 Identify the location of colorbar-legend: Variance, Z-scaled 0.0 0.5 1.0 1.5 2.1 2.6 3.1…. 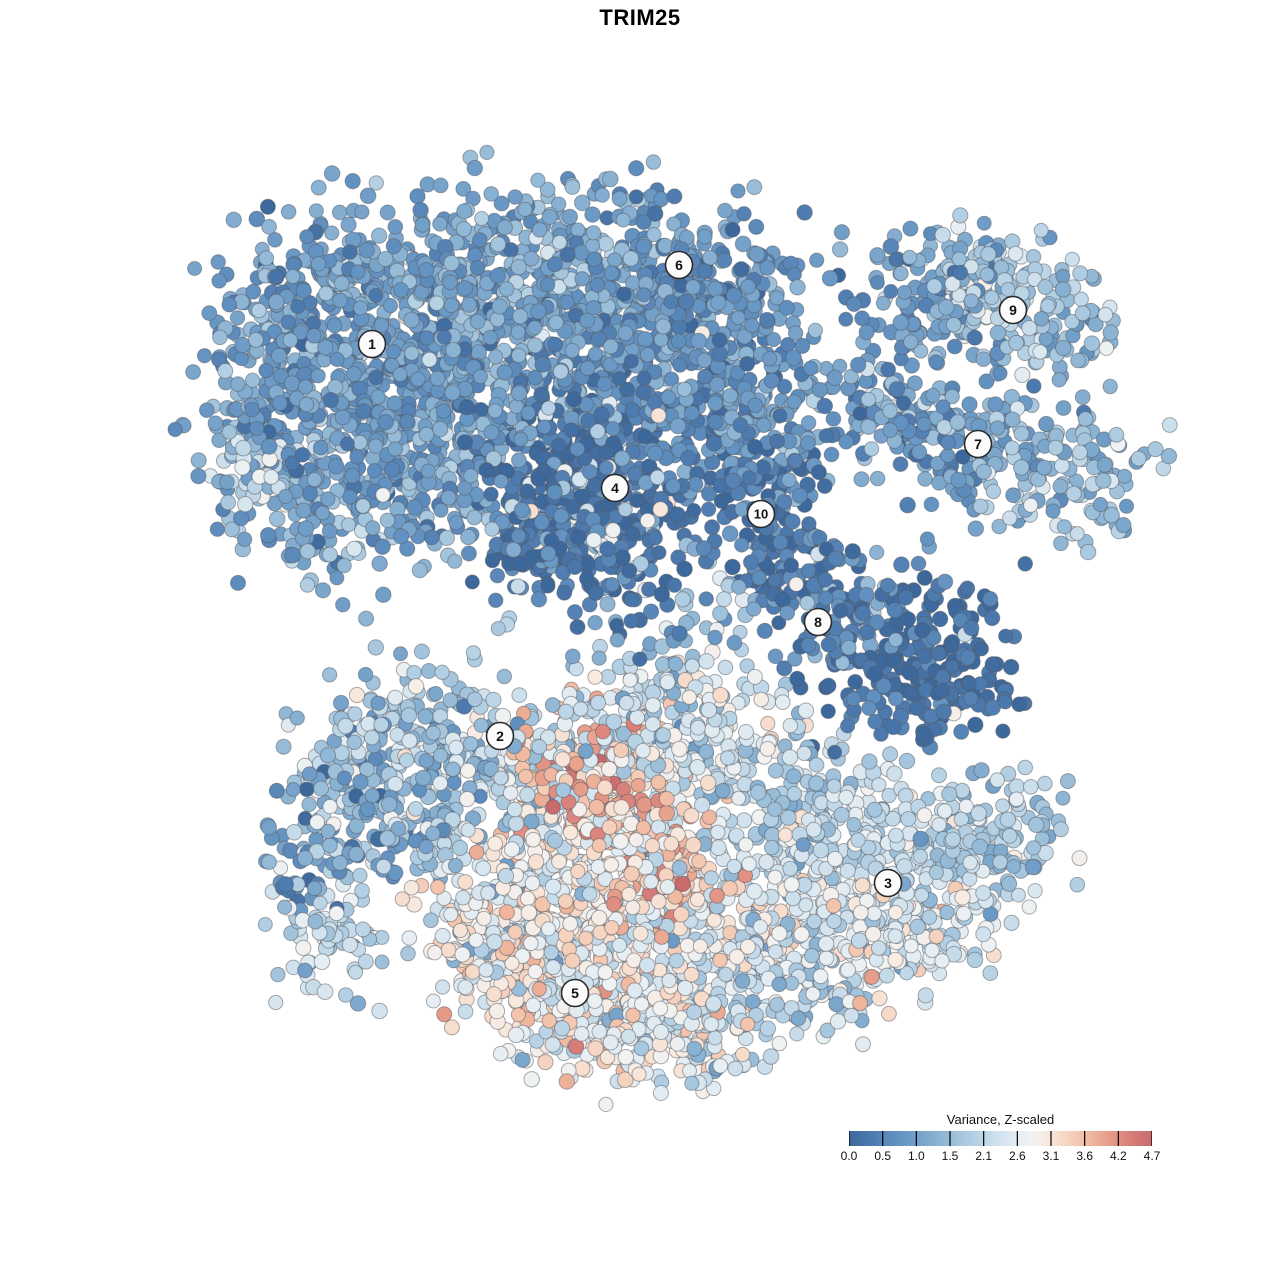
(1001, 1138).